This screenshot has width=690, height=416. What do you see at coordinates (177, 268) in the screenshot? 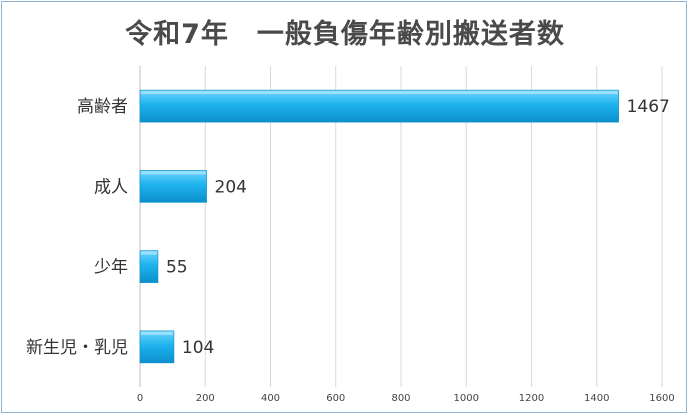
I see `value-label: 55` at bounding box center [177, 268].